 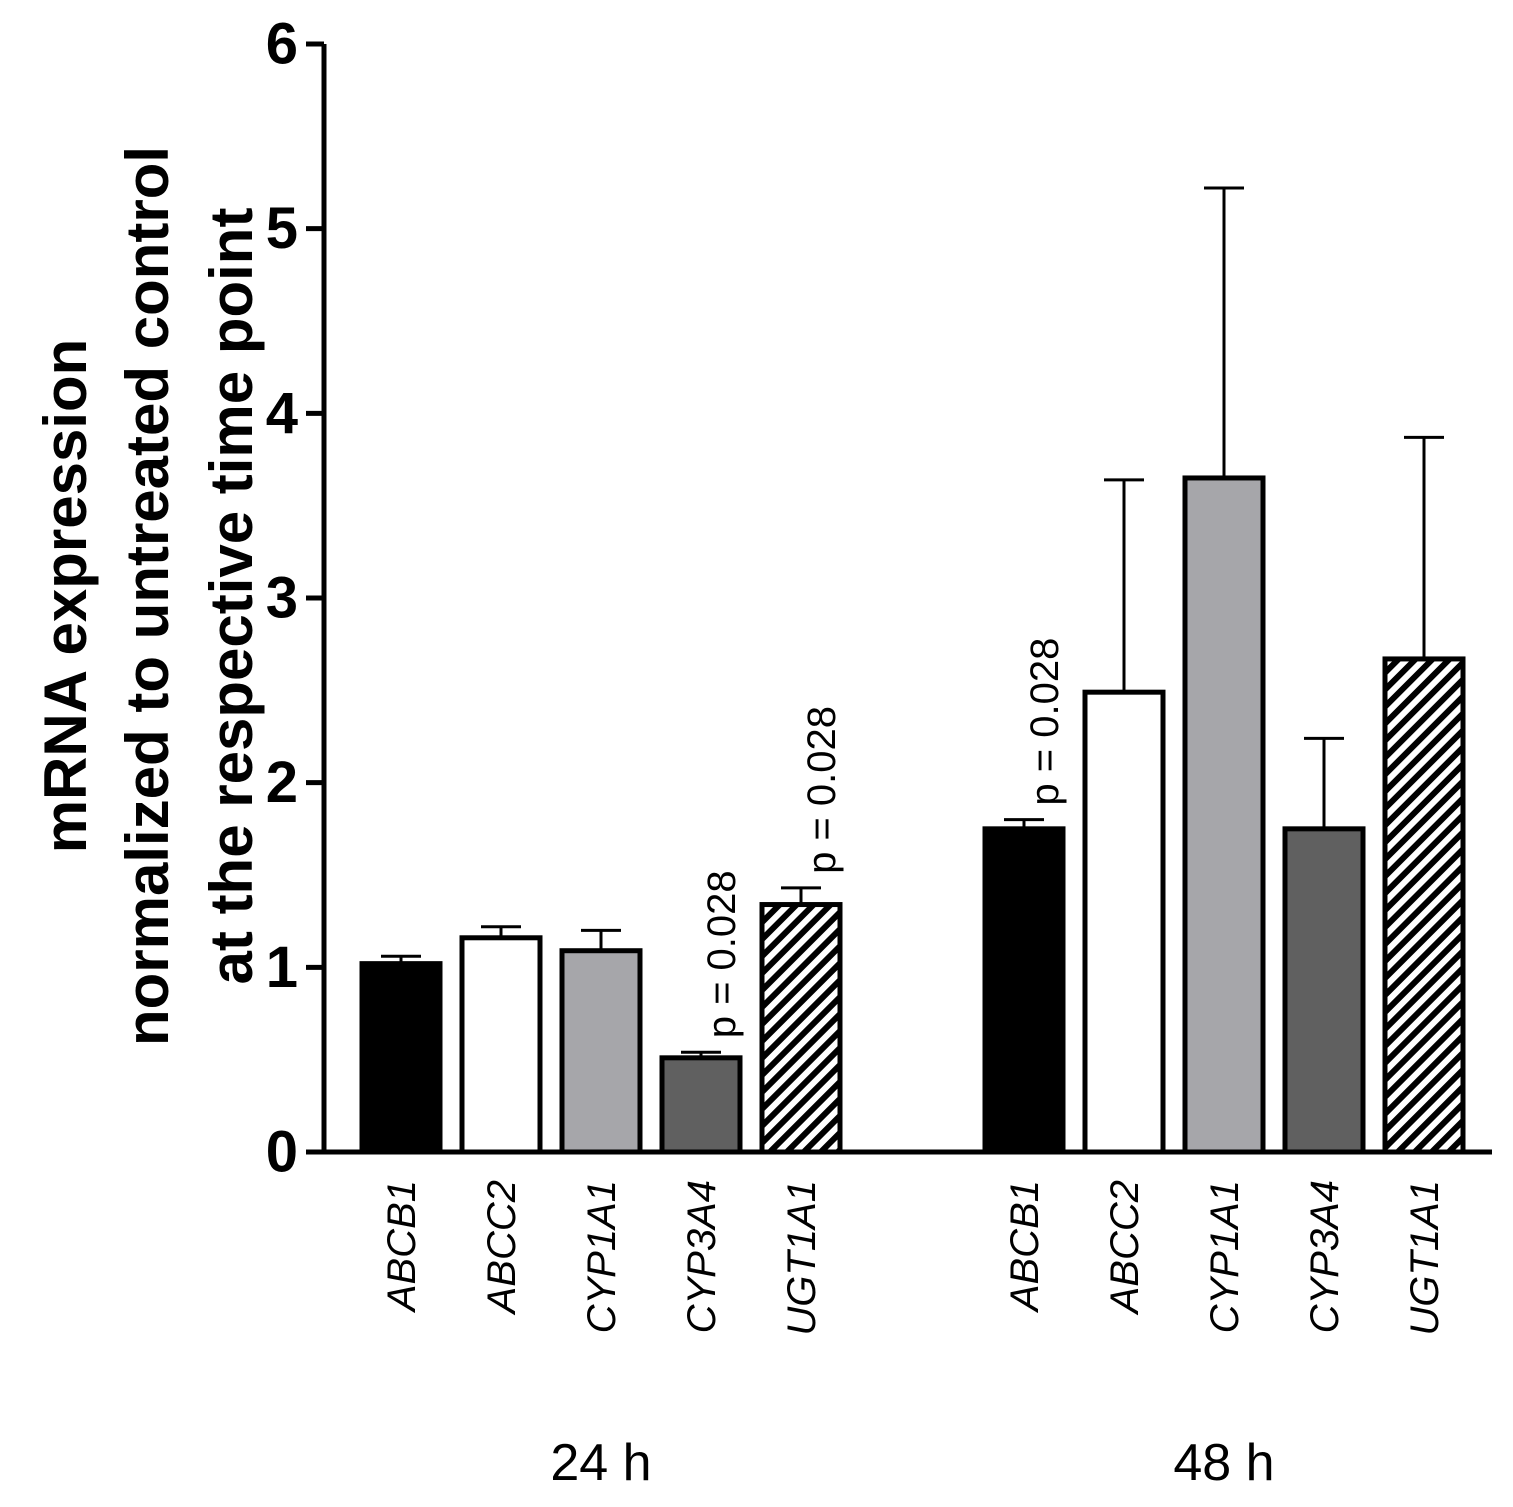 What do you see at coordinates (912, 1463) in the screenshot?
I see `group-labels: 24 h 48 h` at bounding box center [912, 1463].